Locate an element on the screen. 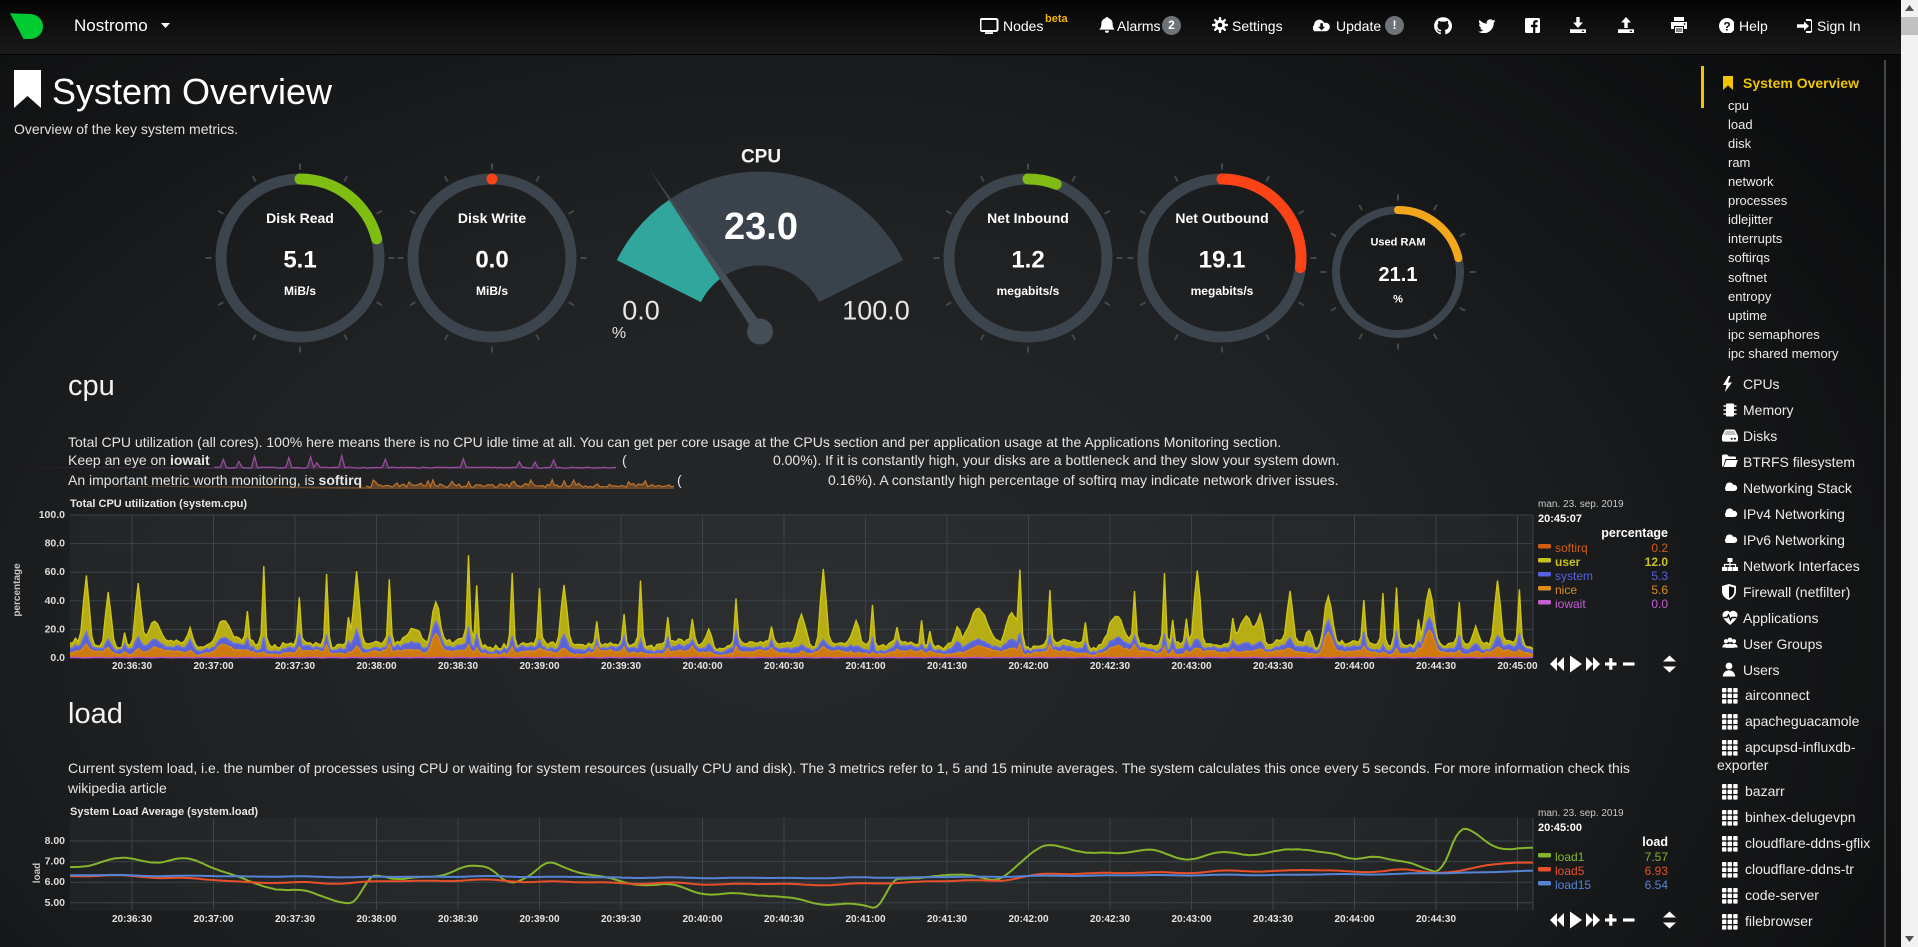 The image size is (1918, 947). svg-text: 23.0 is located at coordinates (761, 227).